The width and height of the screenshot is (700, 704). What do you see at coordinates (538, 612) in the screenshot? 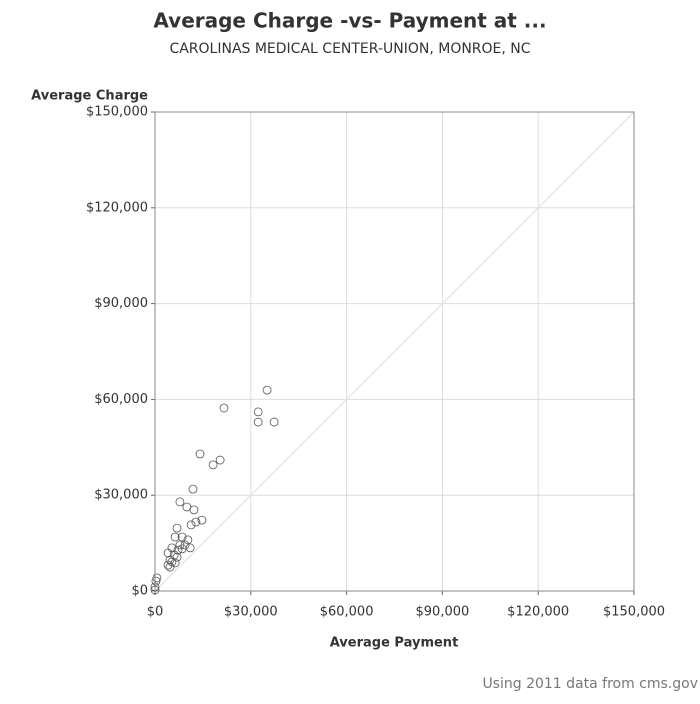
I see `x-tick-label: $120,000` at bounding box center [538, 612].